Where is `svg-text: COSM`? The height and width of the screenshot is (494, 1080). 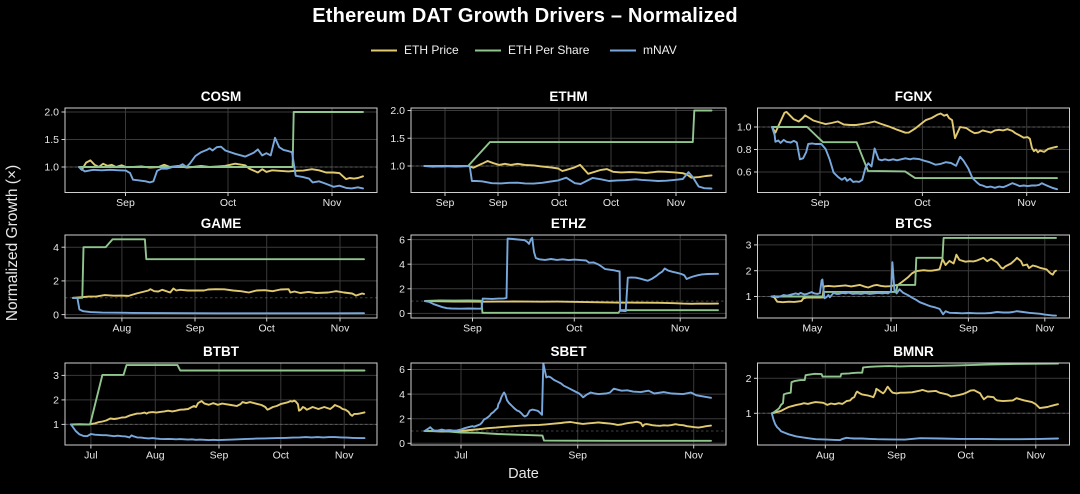 svg-text: COSM is located at coordinates (221, 96).